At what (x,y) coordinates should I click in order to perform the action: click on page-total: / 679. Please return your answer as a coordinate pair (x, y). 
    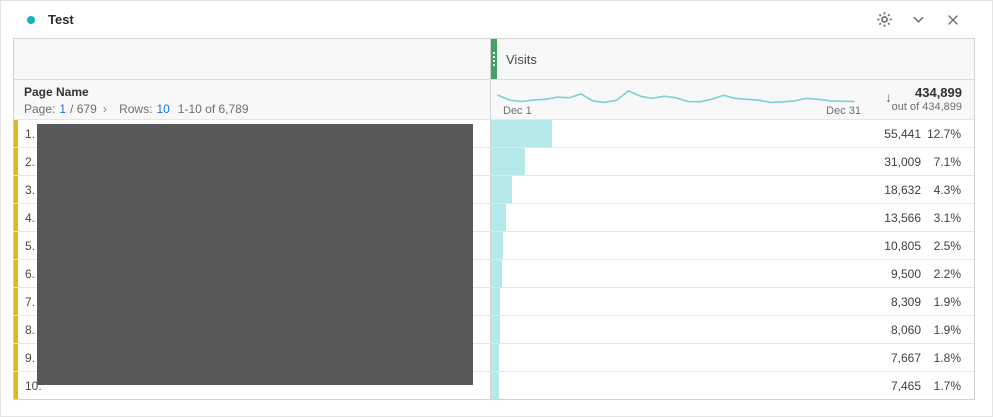
    Looking at the image, I should click on (83, 109).